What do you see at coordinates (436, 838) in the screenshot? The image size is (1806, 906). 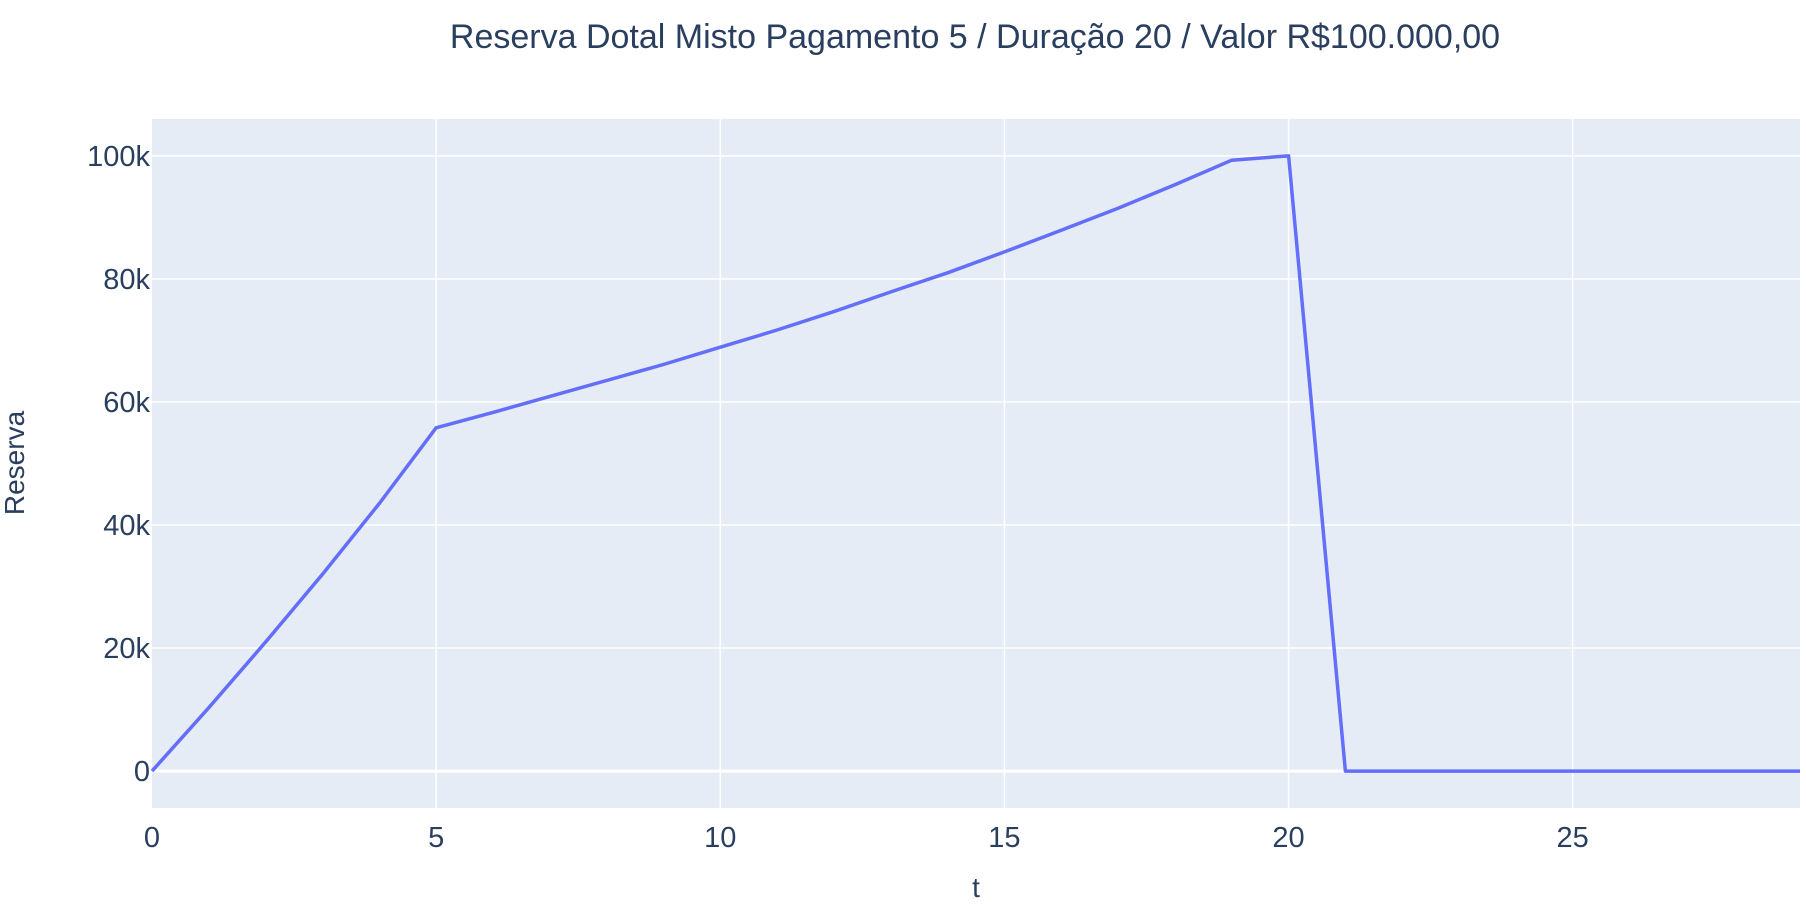 I see `x-tick-label: 5` at bounding box center [436, 838].